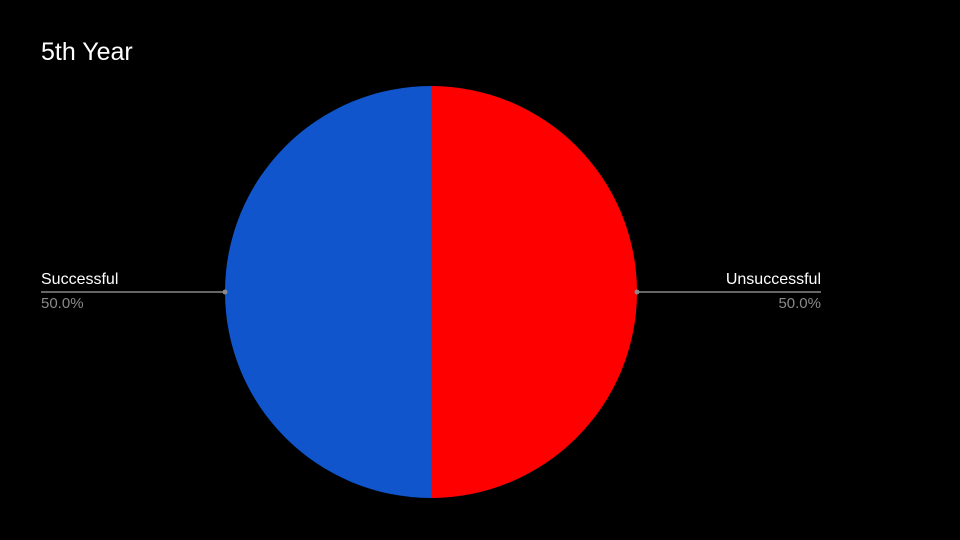 This screenshot has height=540, width=960. Describe the element at coordinates (62, 303) in the screenshot. I see `slice-percent-successful: 50.0%` at that location.